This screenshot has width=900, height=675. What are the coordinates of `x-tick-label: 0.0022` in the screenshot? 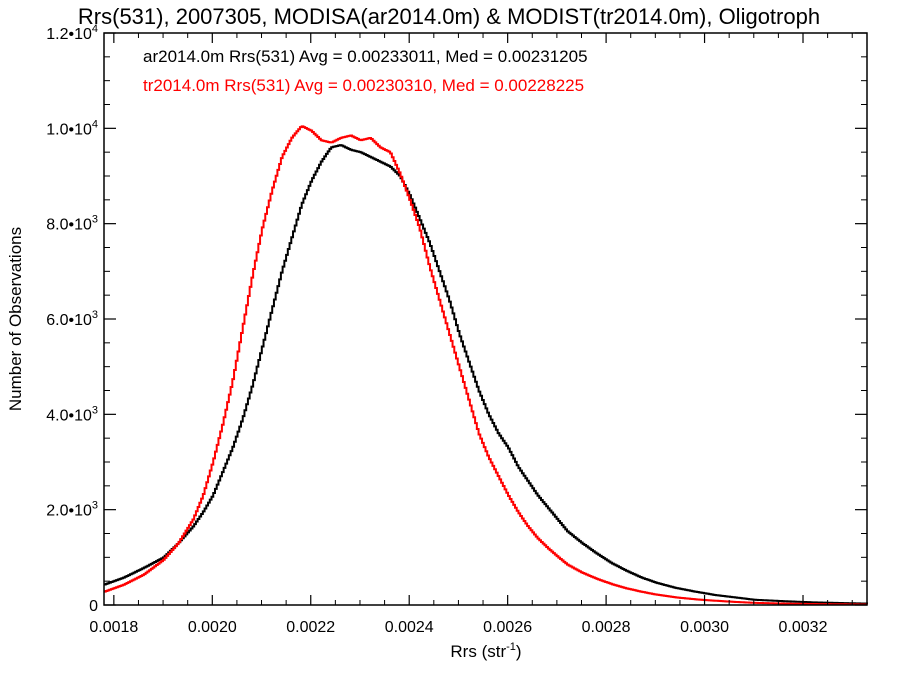 It's located at (310, 627).